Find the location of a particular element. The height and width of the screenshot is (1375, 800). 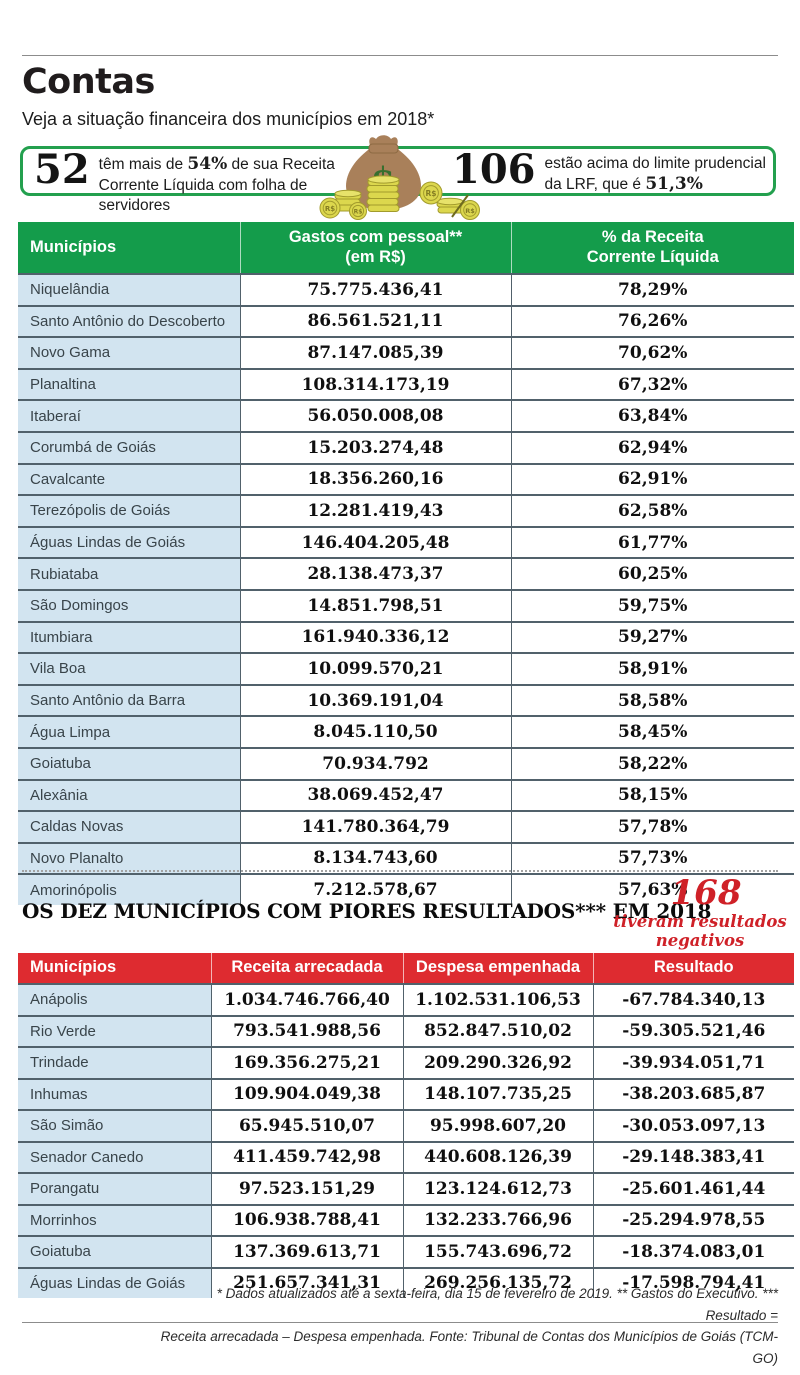

table-row: Novo Gama 87.147.085,39 70,62% is located at coordinates (406, 352).